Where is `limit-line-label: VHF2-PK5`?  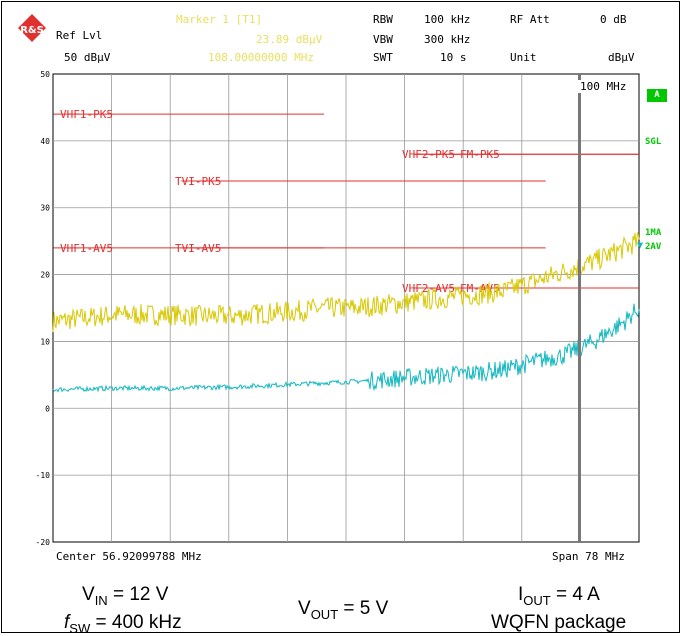 limit-line-label: VHF2-PK5 is located at coordinates (428, 154).